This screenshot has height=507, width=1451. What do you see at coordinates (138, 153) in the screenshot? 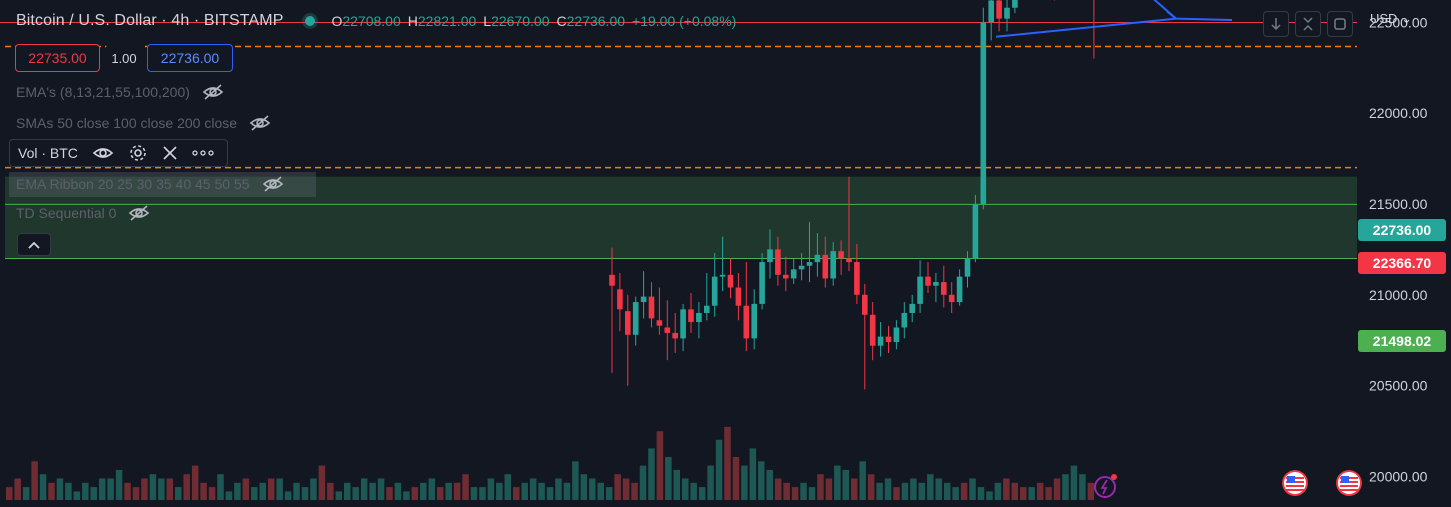
I see `gear-icon` at bounding box center [138, 153].